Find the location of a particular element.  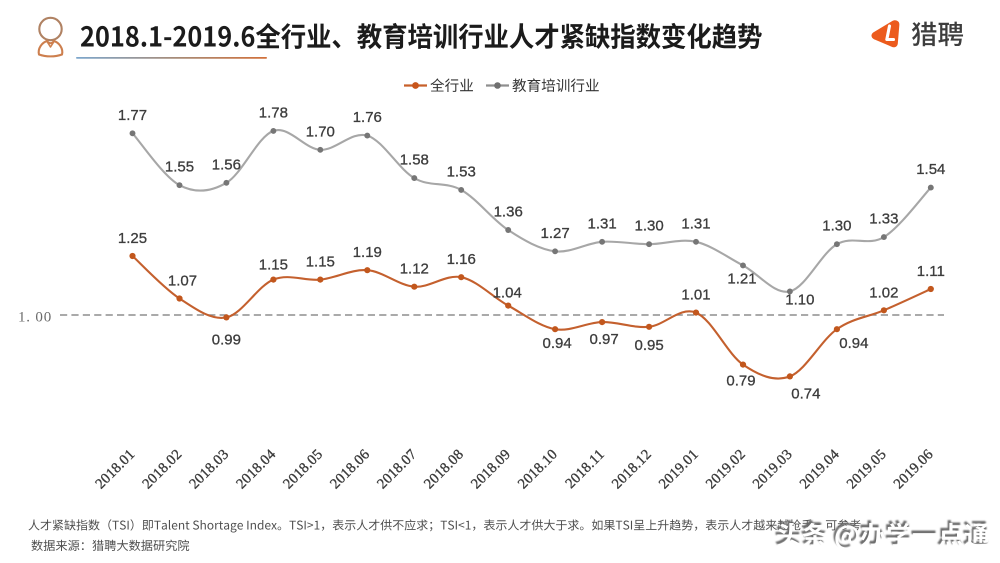

svg-text: 0.95 is located at coordinates (648, 345).